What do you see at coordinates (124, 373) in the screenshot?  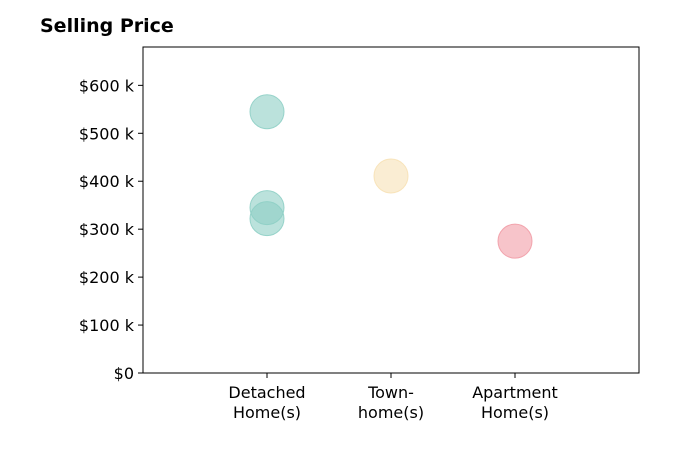 I see `y-tick-label: $0` at bounding box center [124, 373].